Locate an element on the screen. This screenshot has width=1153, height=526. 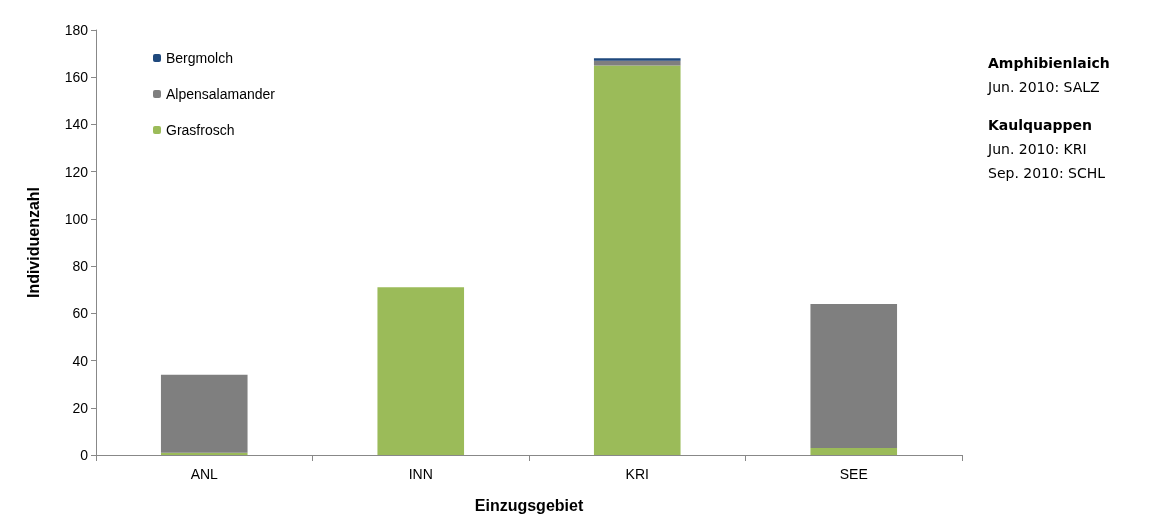
legend-label: Grasfrosch is located at coordinates (200, 130).